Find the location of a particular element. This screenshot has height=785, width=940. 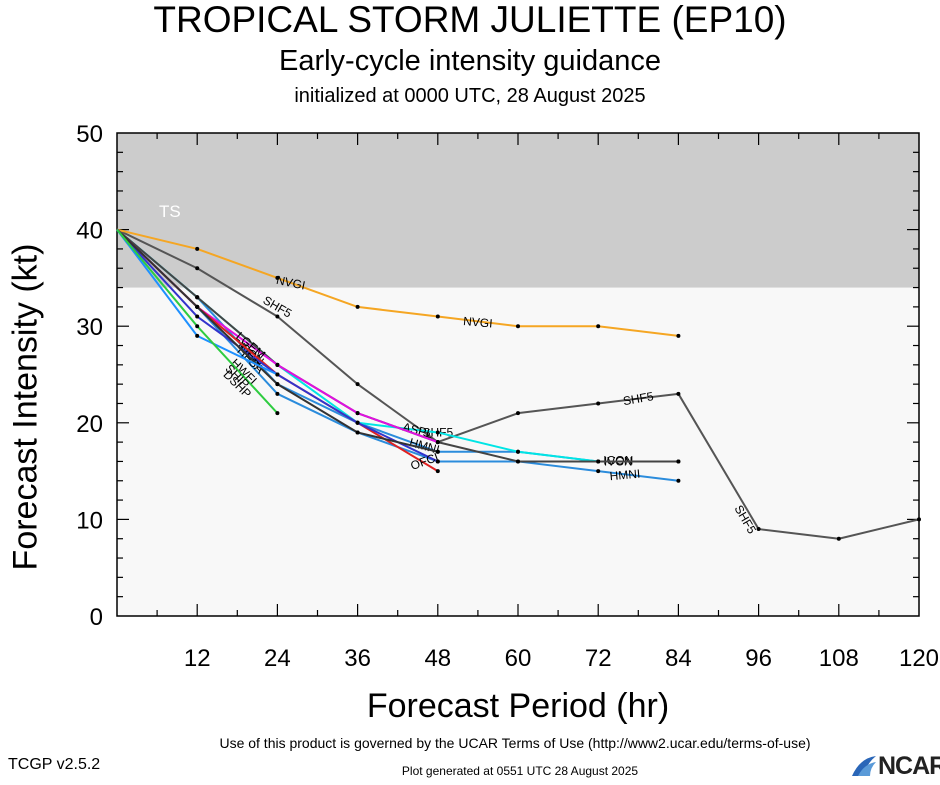

chart-title: TROPICAL STORM JULIETTE (EP10) is located at coordinates (470, 20).